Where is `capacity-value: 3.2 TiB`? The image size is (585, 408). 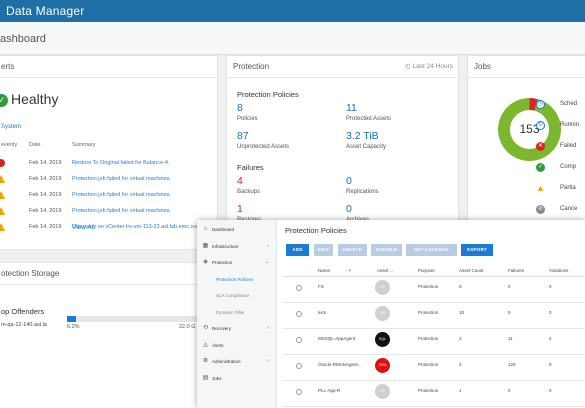
capacity-value: 3.2 TiB is located at coordinates (362, 136).